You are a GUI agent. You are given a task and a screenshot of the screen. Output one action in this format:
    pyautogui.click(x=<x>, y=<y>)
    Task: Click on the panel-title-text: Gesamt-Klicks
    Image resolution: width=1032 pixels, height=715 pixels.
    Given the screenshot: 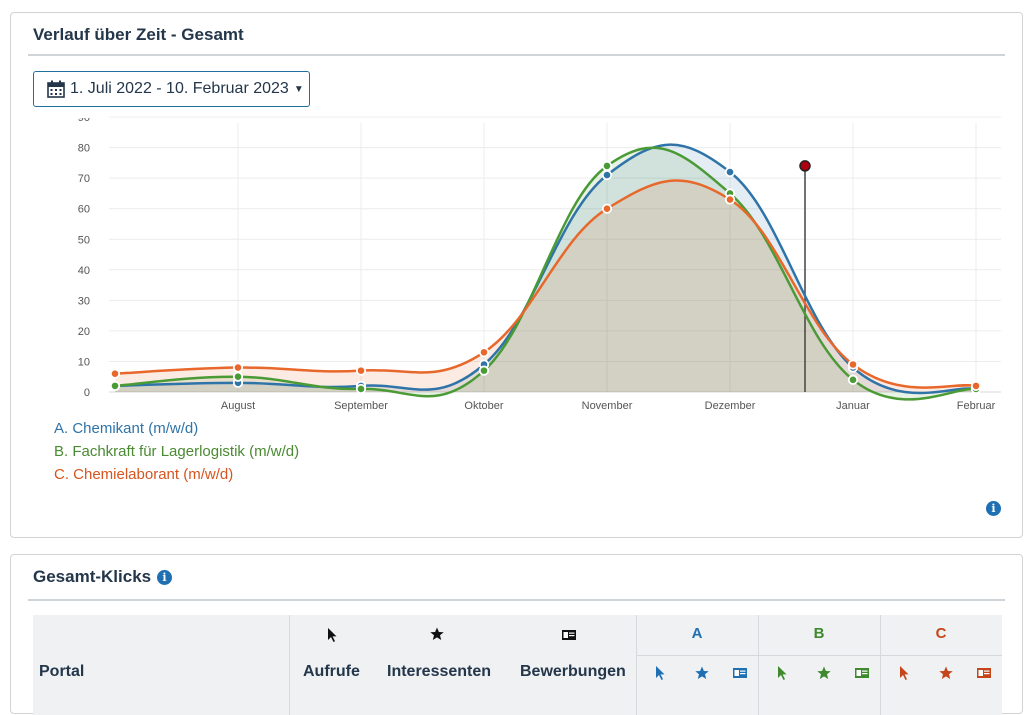 What is the action you would take?
    pyautogui.click(x=92, y=576)
    